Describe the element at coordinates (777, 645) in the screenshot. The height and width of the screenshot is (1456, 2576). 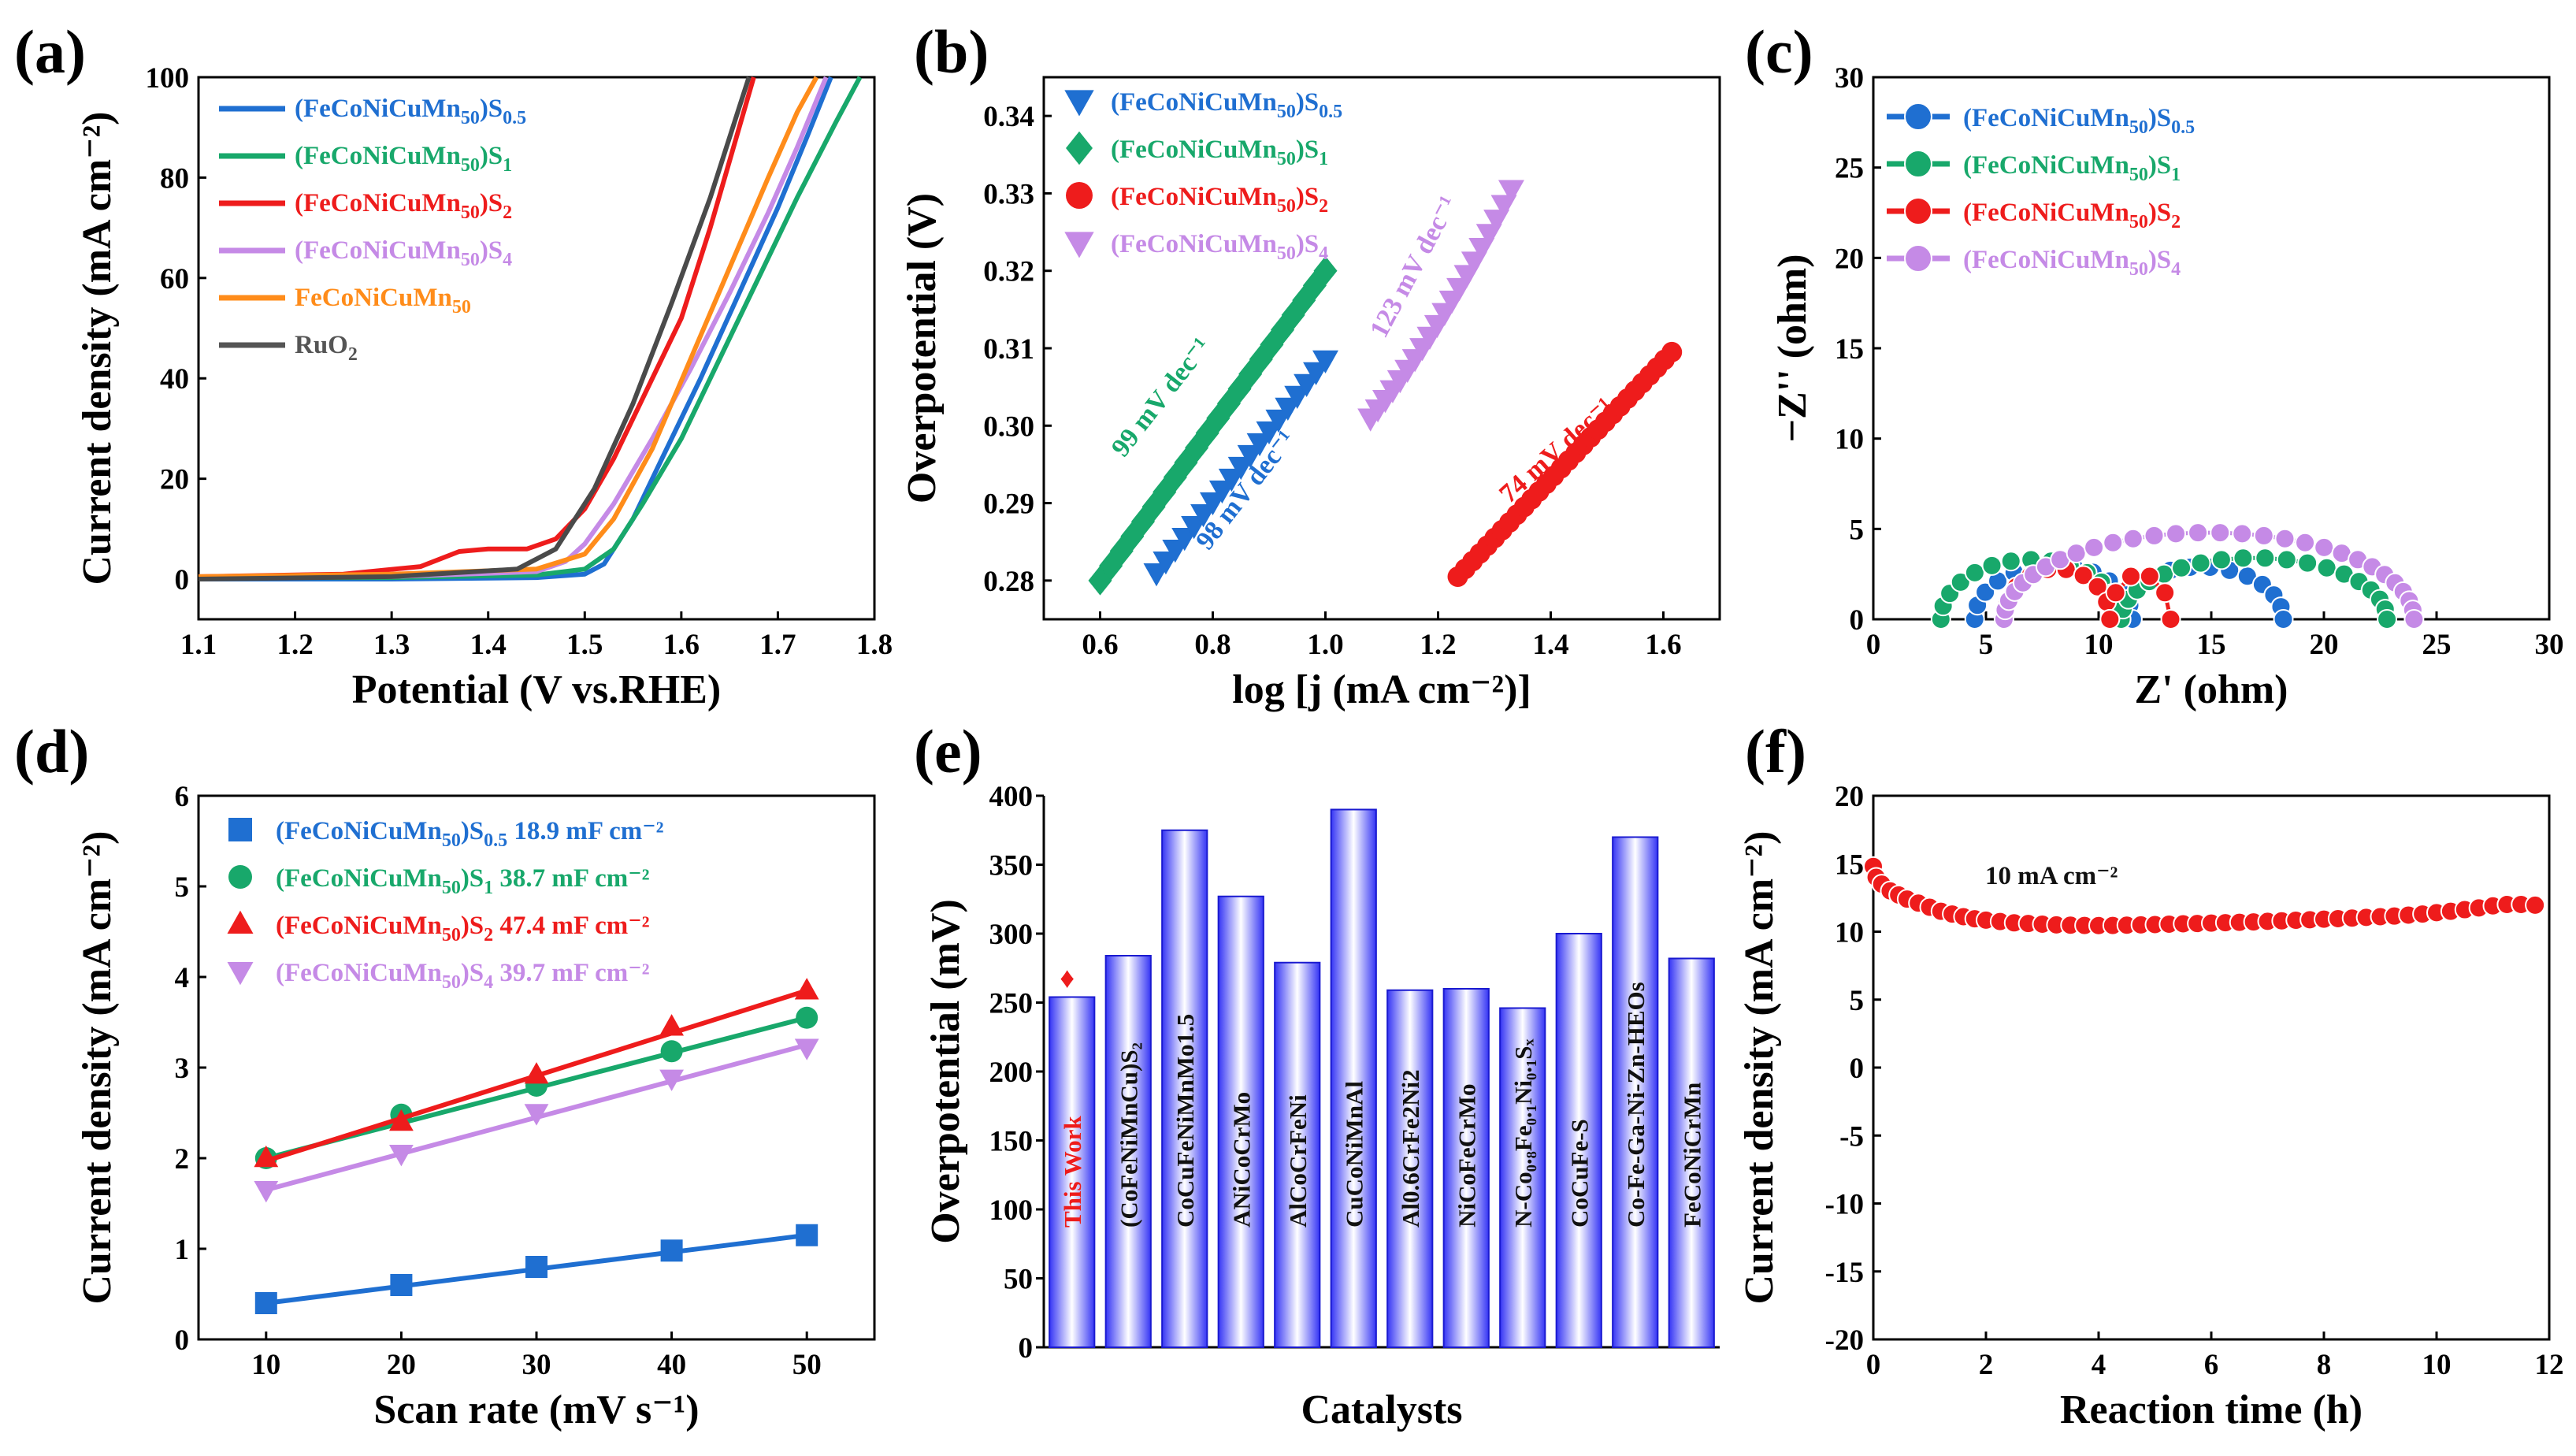
I see `x-tick-label: 1.7` at that location.